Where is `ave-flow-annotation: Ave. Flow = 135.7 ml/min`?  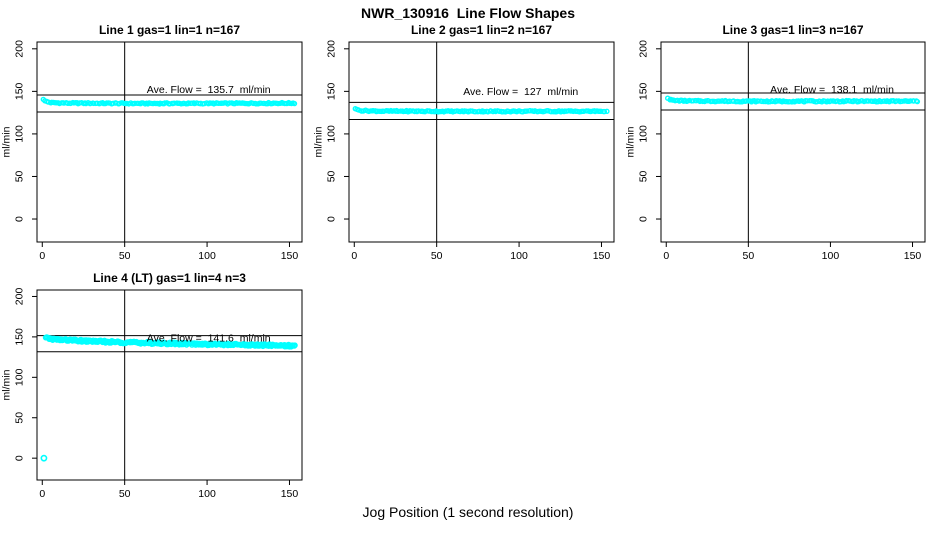 ave-flow-annotation: Ave. Flow = 135.7 ml/min is located at coordinates (209, 90).